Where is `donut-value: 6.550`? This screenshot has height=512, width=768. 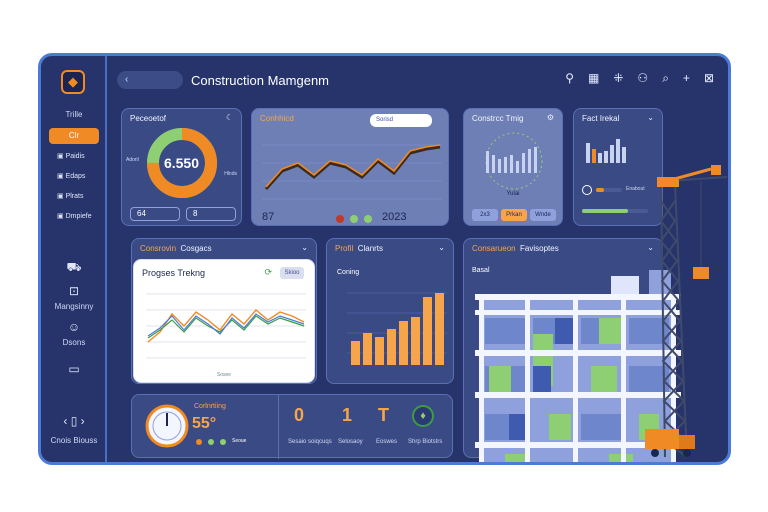 donut-value: 6.550 is located at coordinates (181, 163).